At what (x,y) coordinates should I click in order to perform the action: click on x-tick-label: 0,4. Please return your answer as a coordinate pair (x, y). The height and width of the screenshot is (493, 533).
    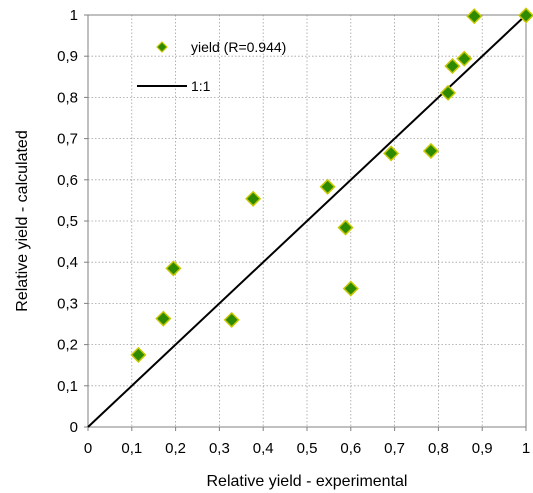
    Looking at the image, I should click on (263, 448).